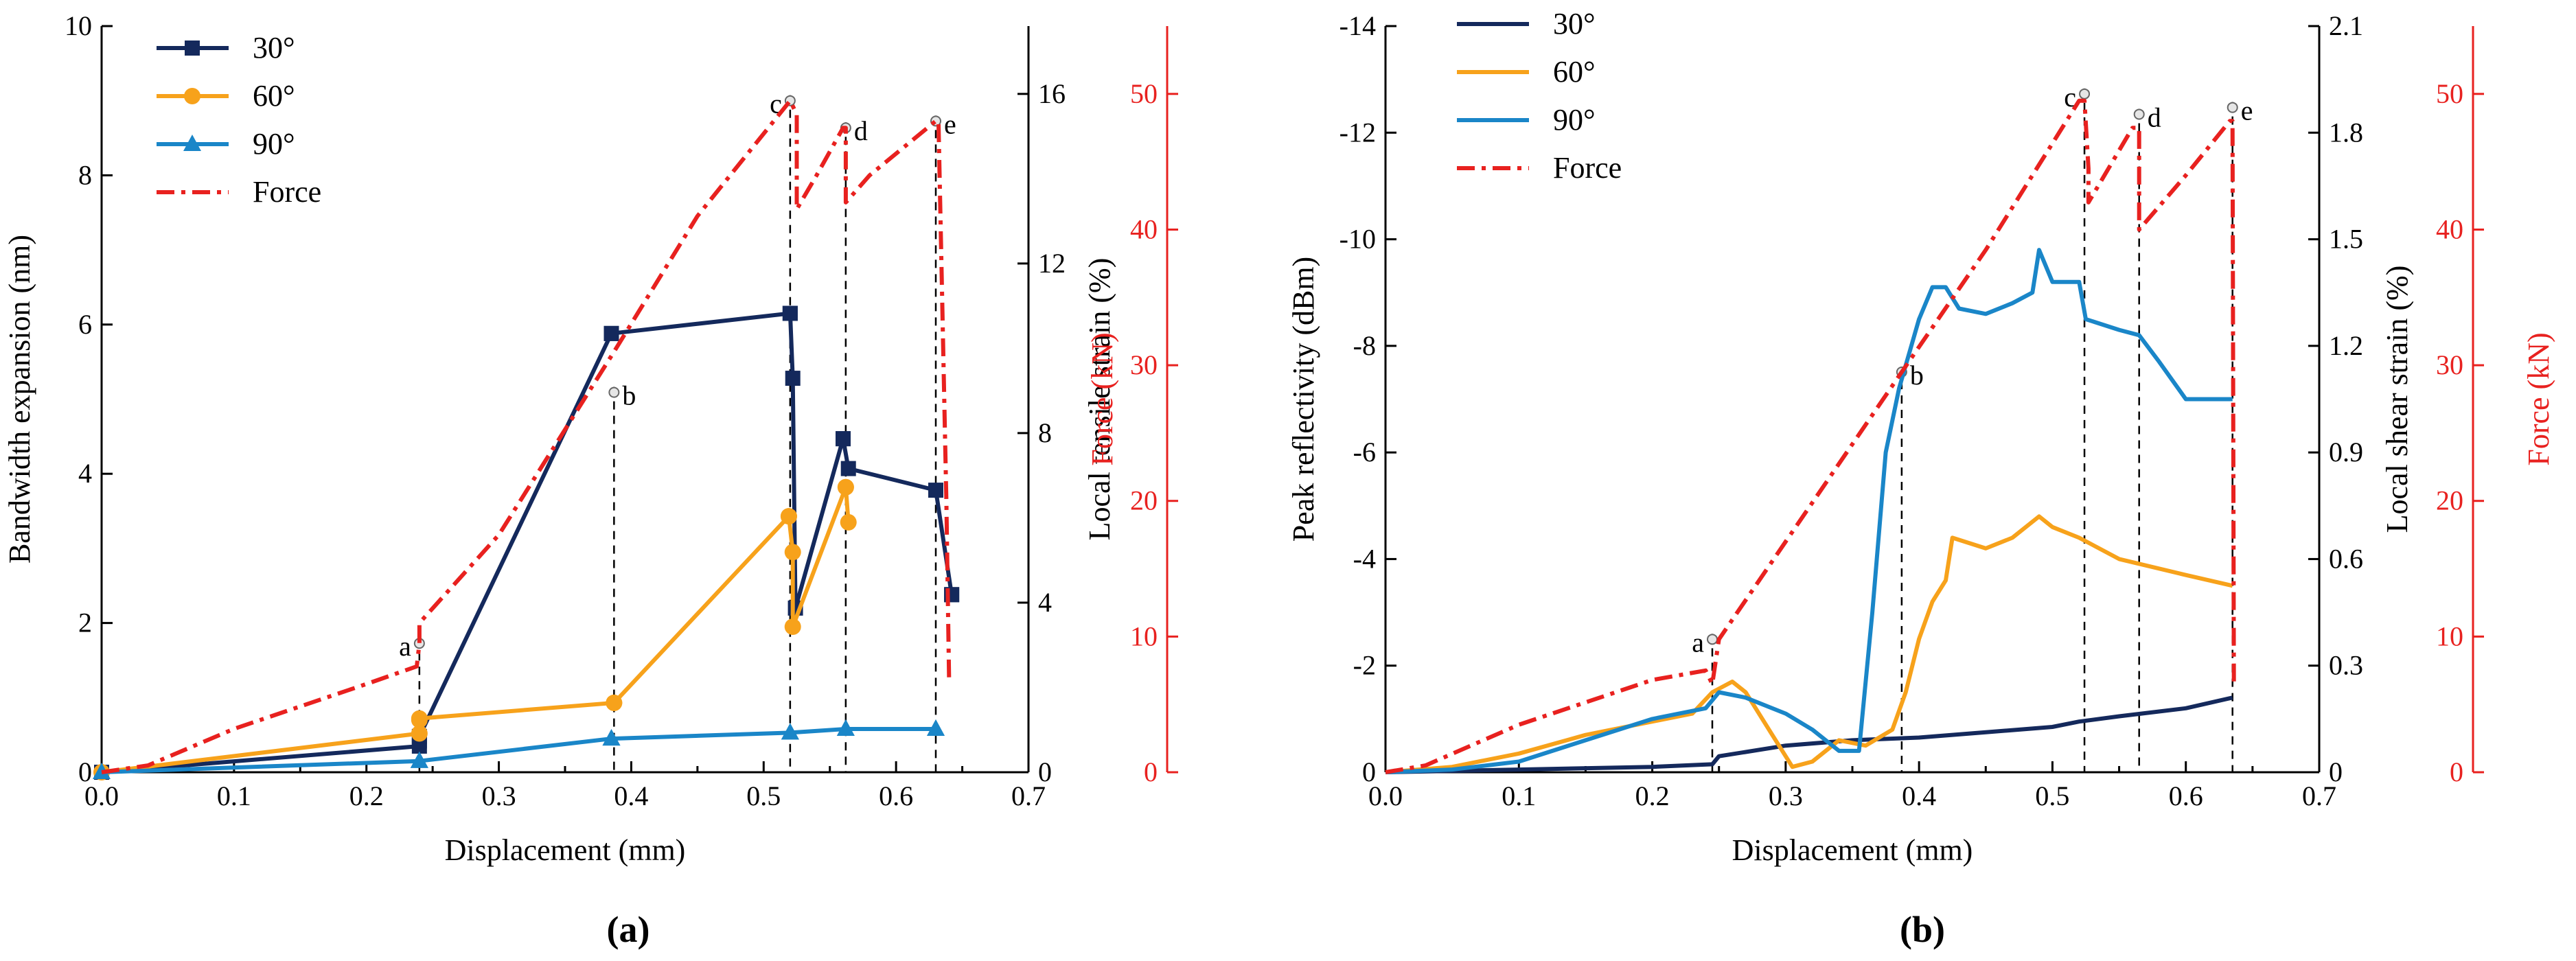 The image size is (2576, 961). What do you see at coordinates (614, 392) in the screenshot?
I see `event-point-b` at bounding box center [614, 392].